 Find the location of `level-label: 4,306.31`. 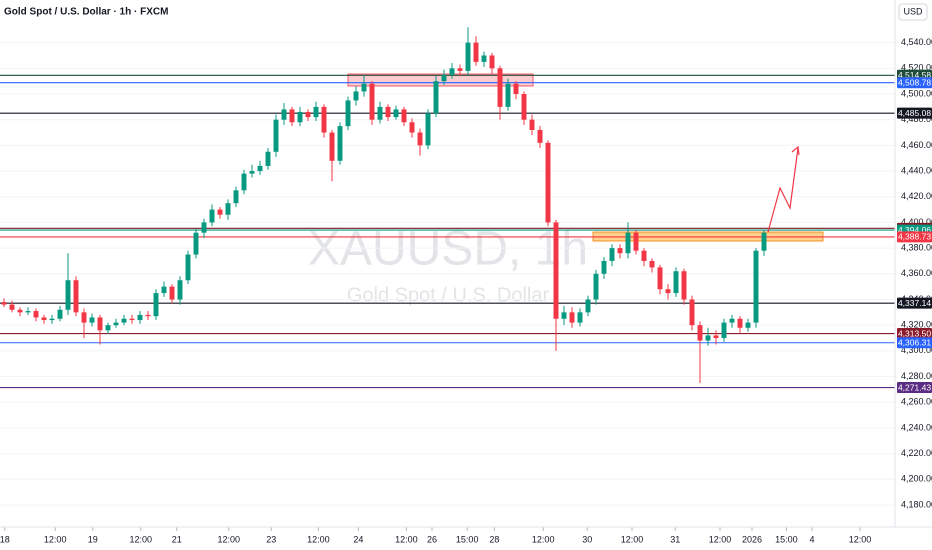

level-label: 4,306.31 is located at coordinates (914, 343).